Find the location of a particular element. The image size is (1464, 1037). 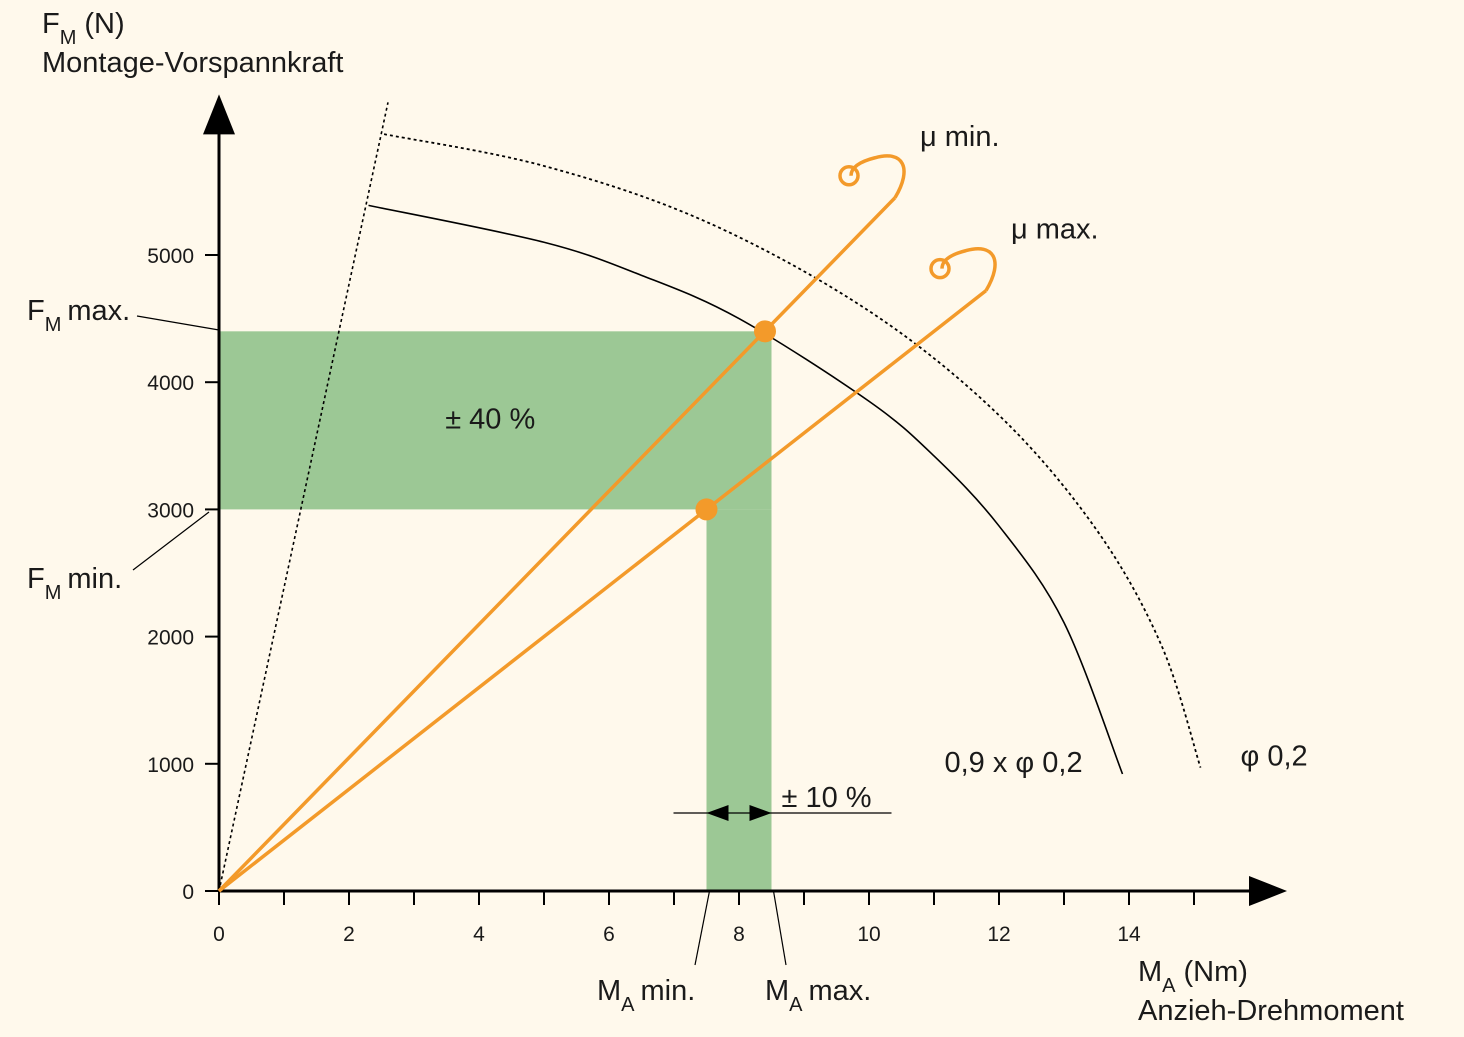

y-axis-title-text: Montage-Vorspannkraft is located at coordinates (192, 63).